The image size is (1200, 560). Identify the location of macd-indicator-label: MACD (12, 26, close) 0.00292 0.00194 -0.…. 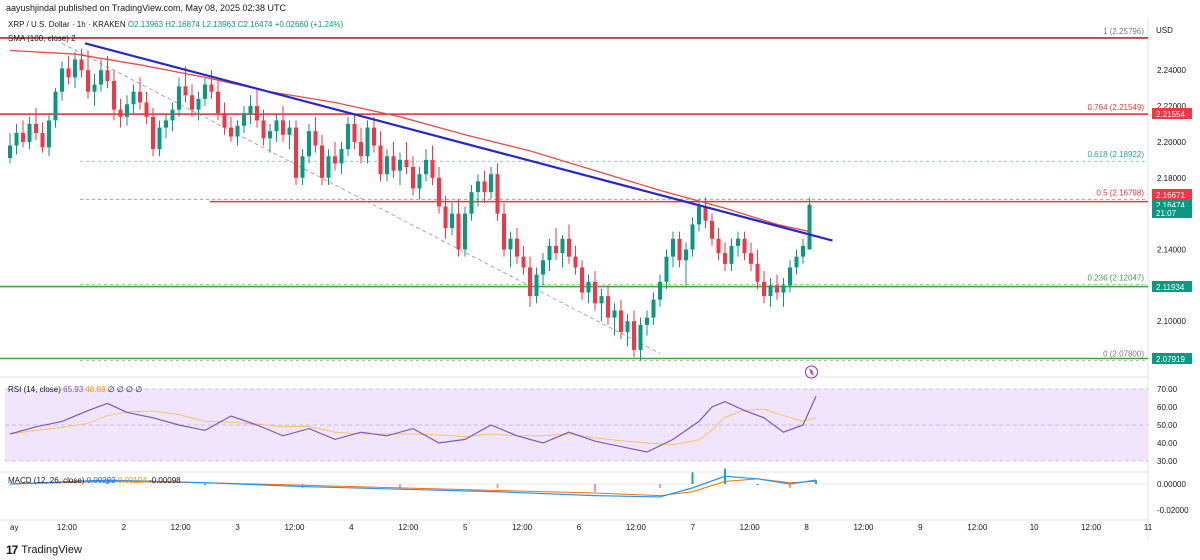
(94, 480).